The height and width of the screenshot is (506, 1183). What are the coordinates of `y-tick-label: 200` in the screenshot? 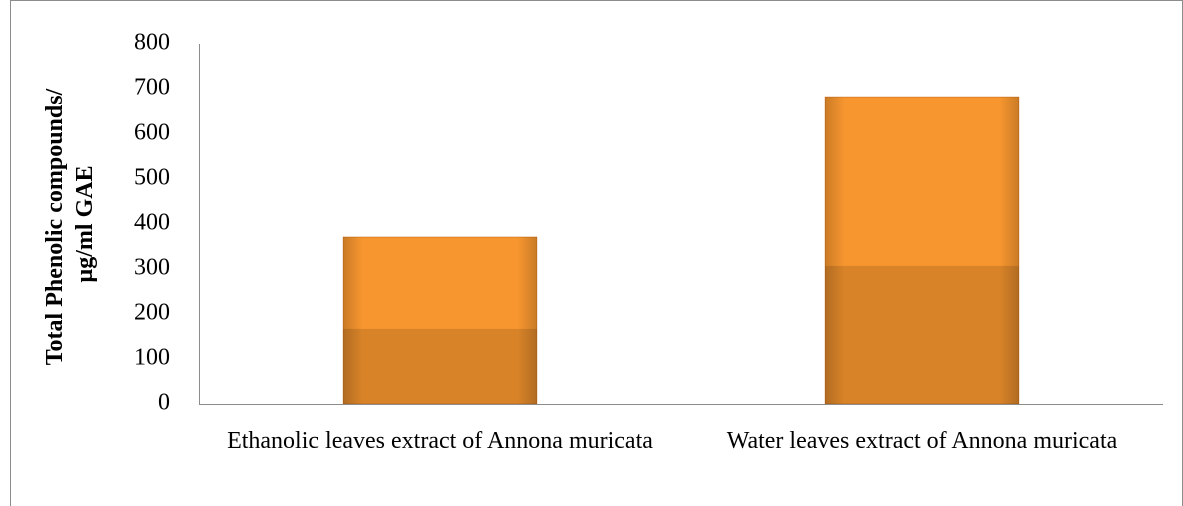 It's located at (152, 313).